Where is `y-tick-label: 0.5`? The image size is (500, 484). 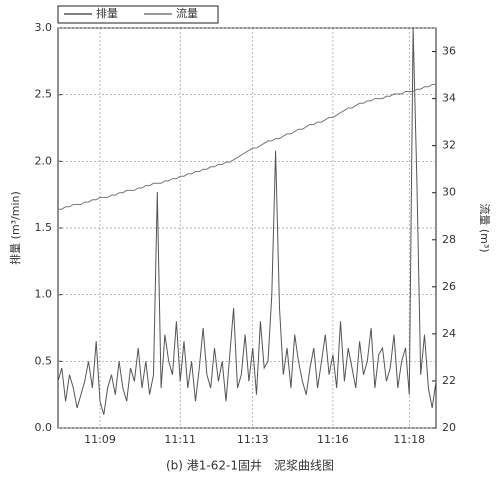
y-tick-label: 0.5 is located at coordinates (44, 360).